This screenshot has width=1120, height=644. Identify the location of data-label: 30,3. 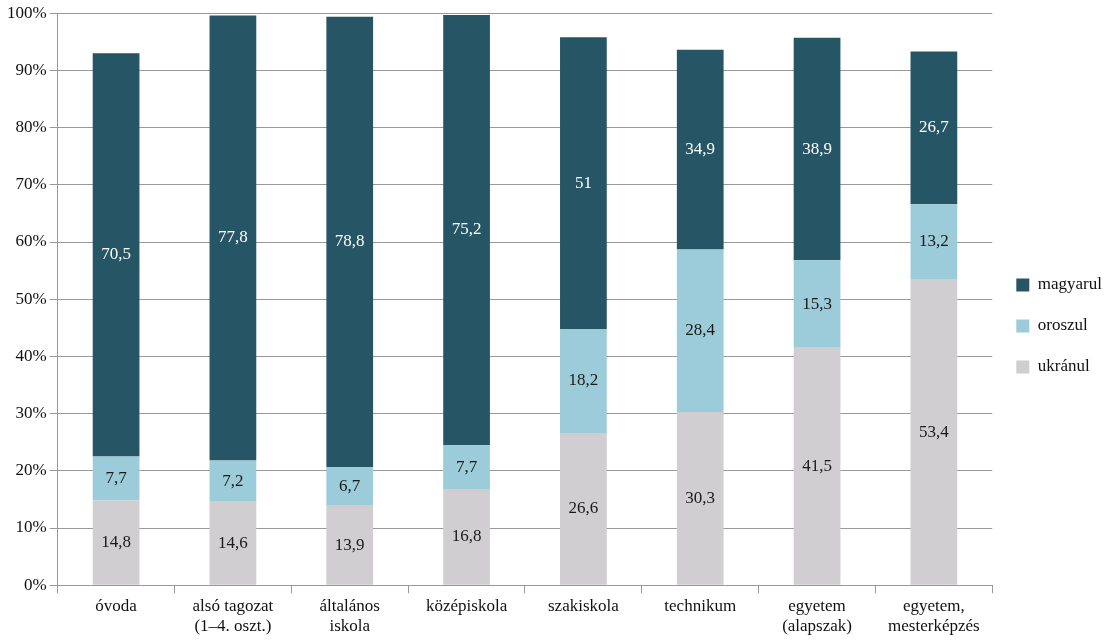
(700, 497).